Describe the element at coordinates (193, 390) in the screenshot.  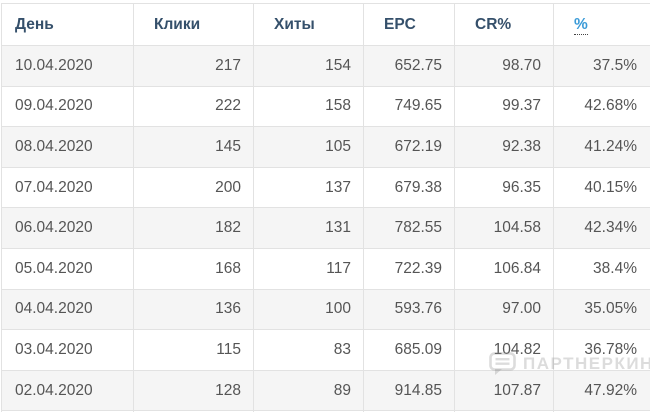
I see `cell-clicks: 128` at that location.